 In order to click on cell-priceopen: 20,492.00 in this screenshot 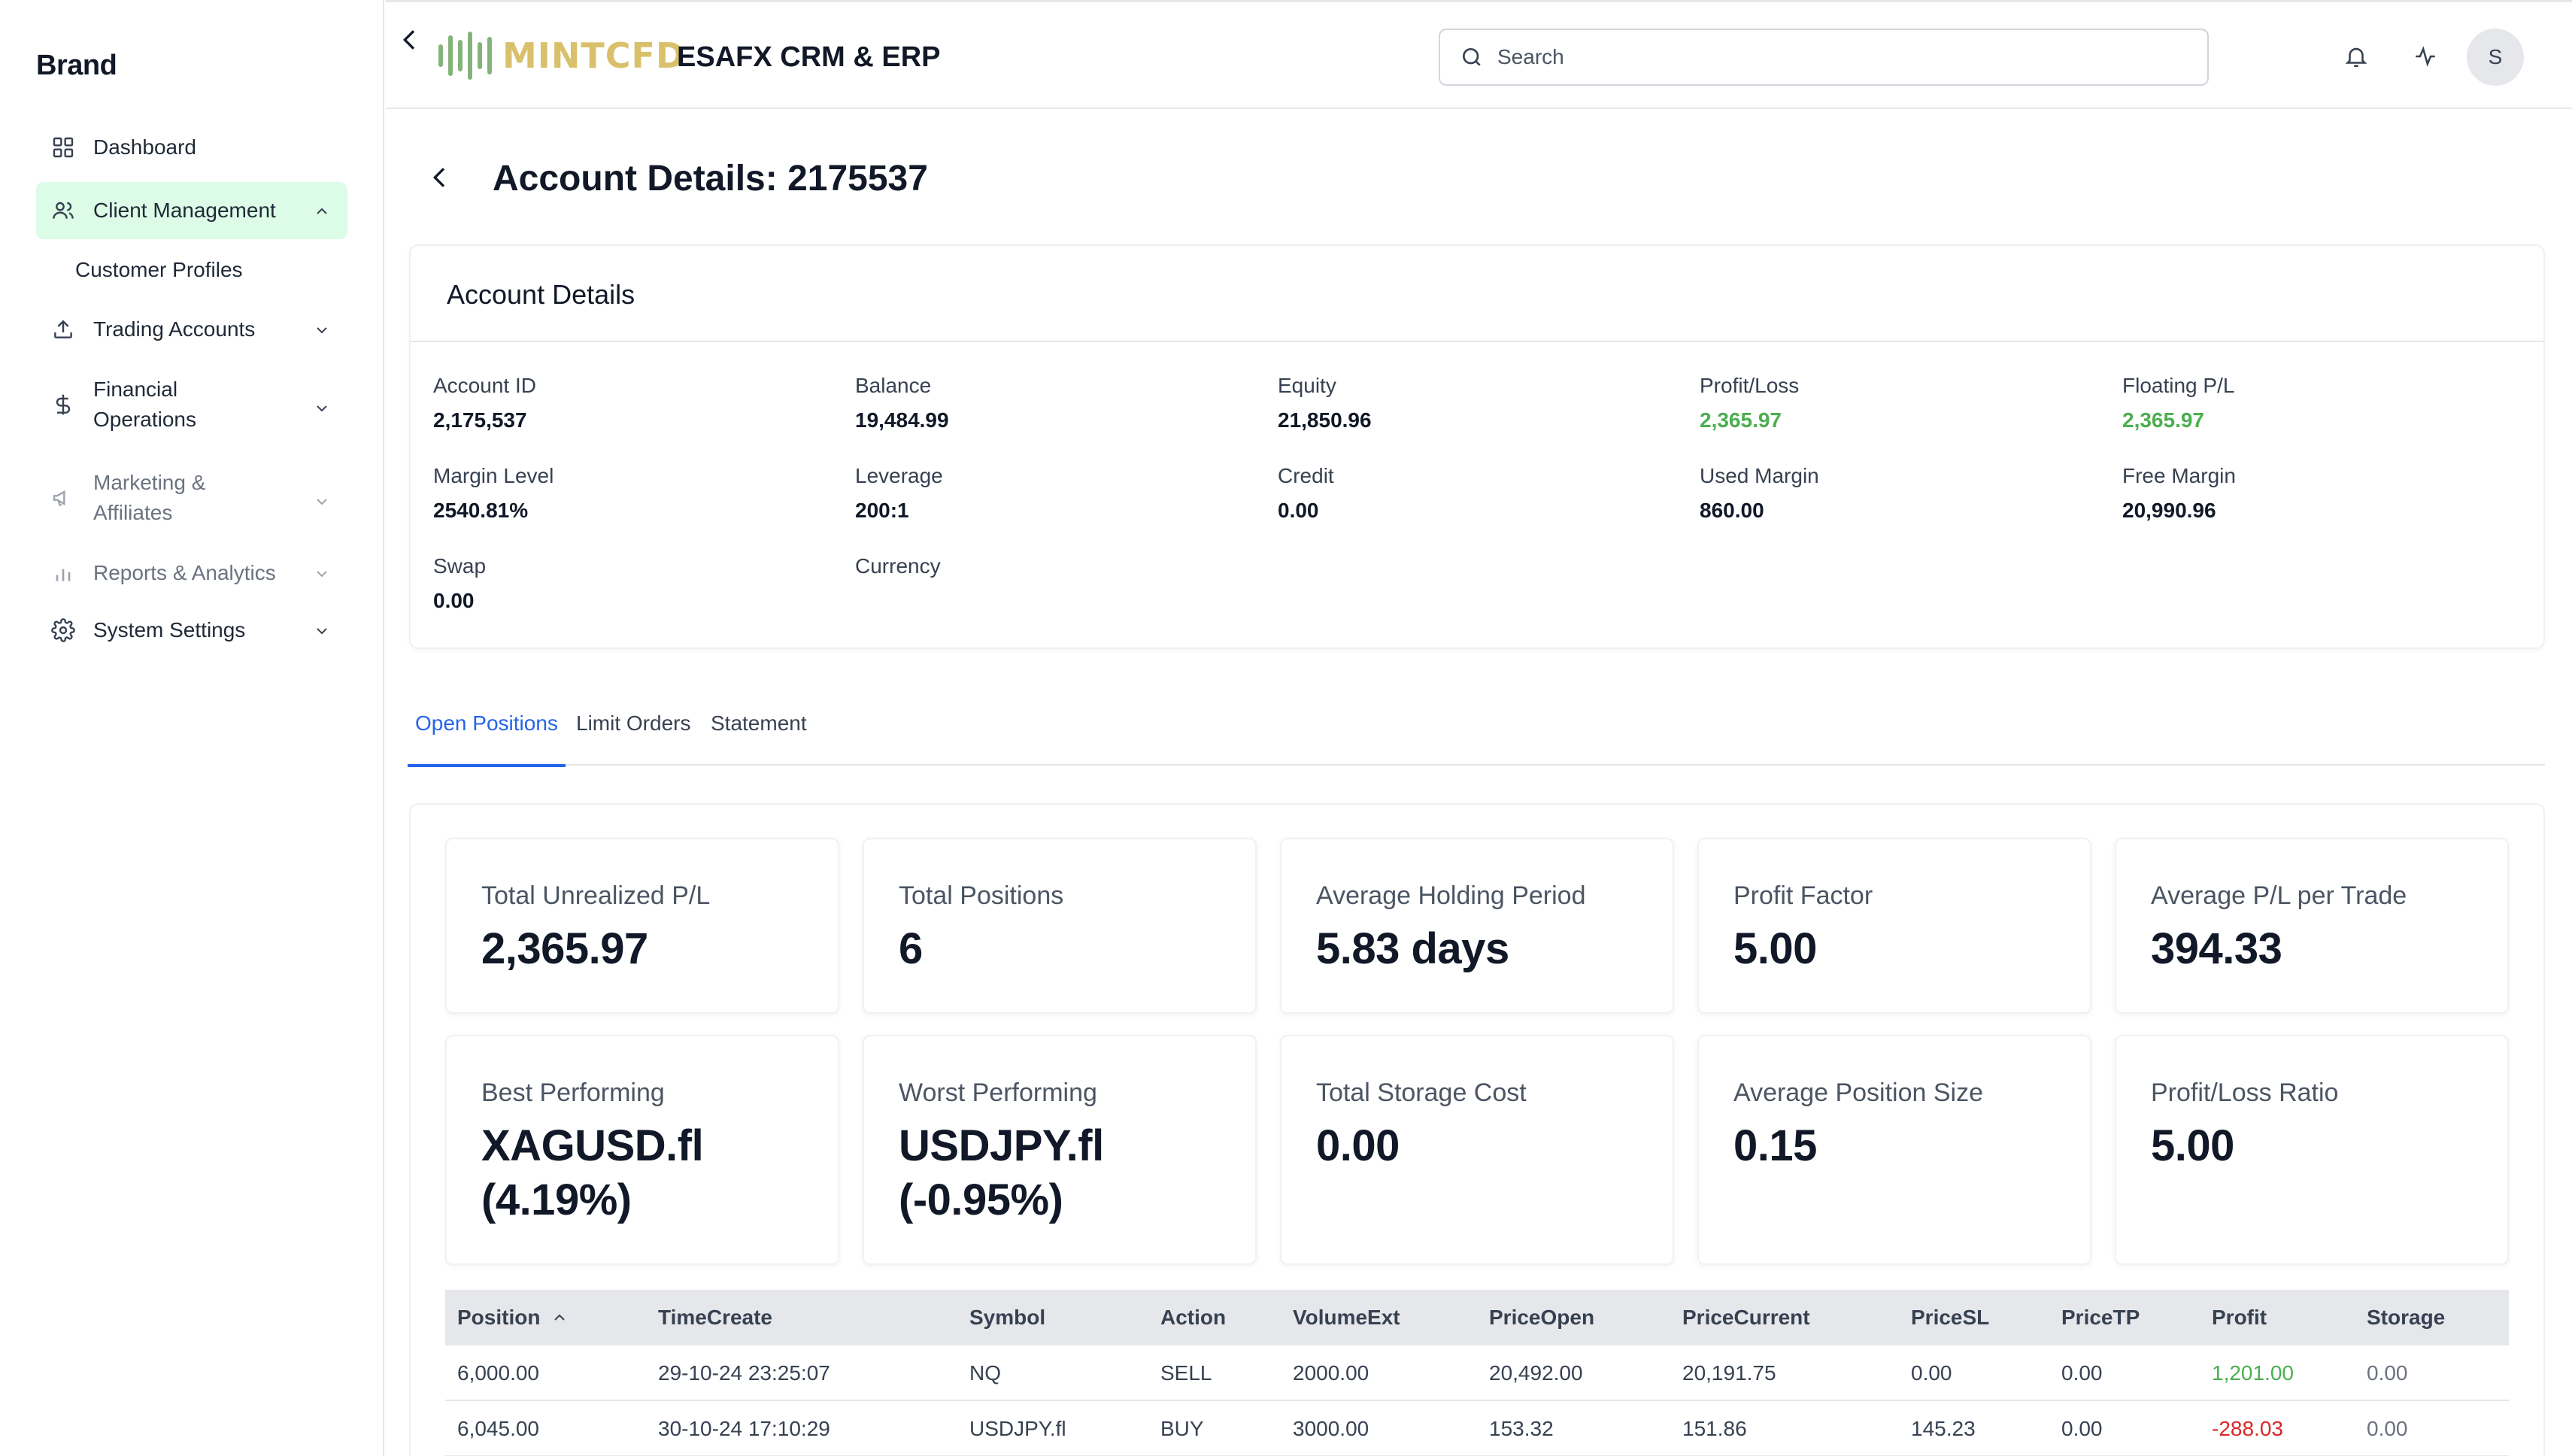, I will do `click(1536, 1373)`.